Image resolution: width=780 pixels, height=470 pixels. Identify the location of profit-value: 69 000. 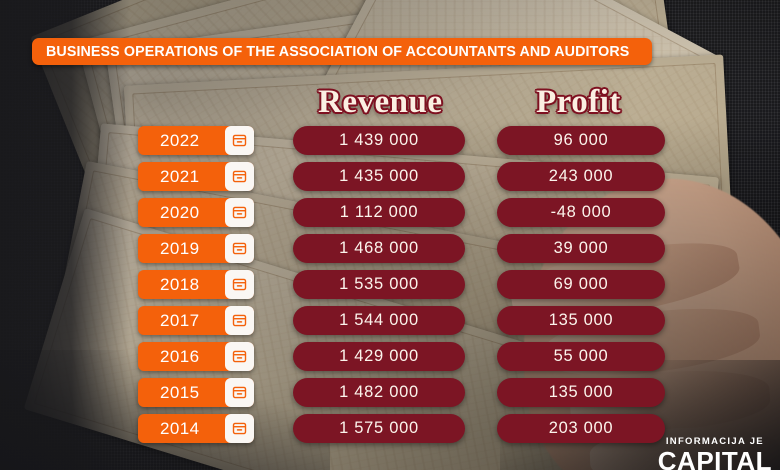
(581, 284).